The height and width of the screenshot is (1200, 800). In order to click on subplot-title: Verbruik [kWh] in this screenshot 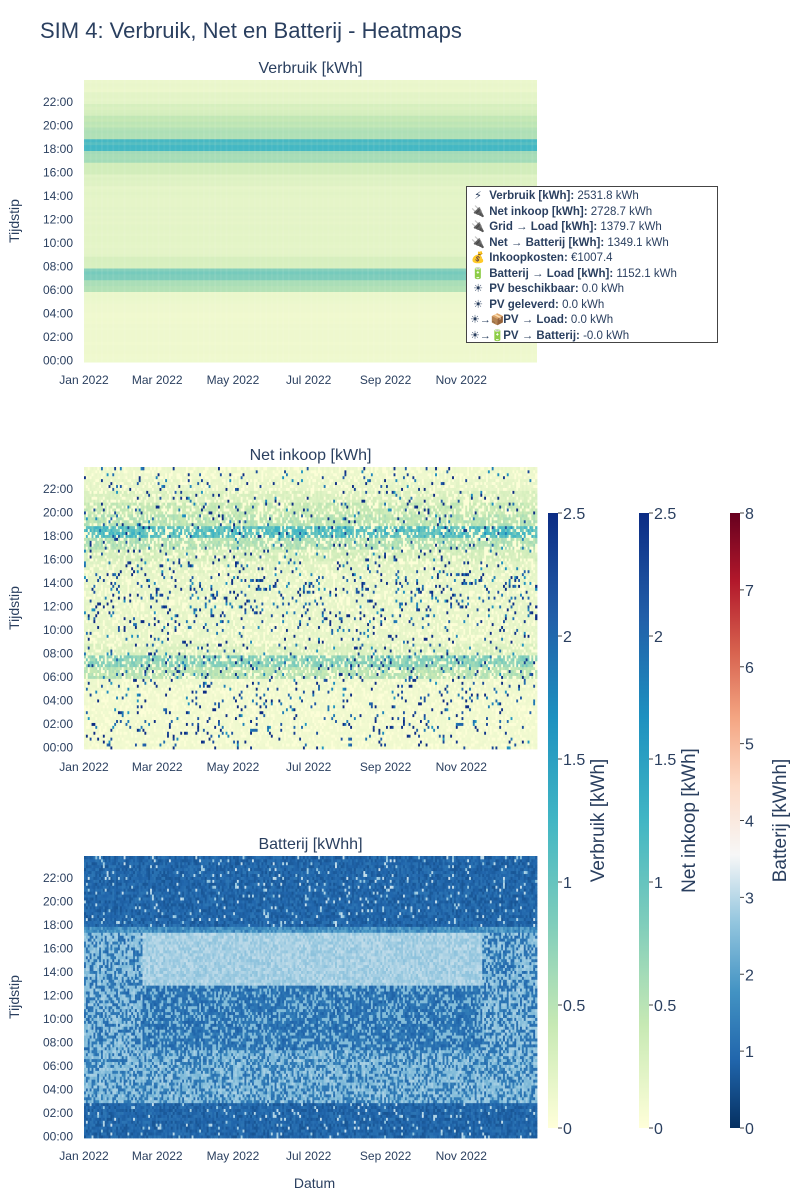, I will do `click(310, 68)`.